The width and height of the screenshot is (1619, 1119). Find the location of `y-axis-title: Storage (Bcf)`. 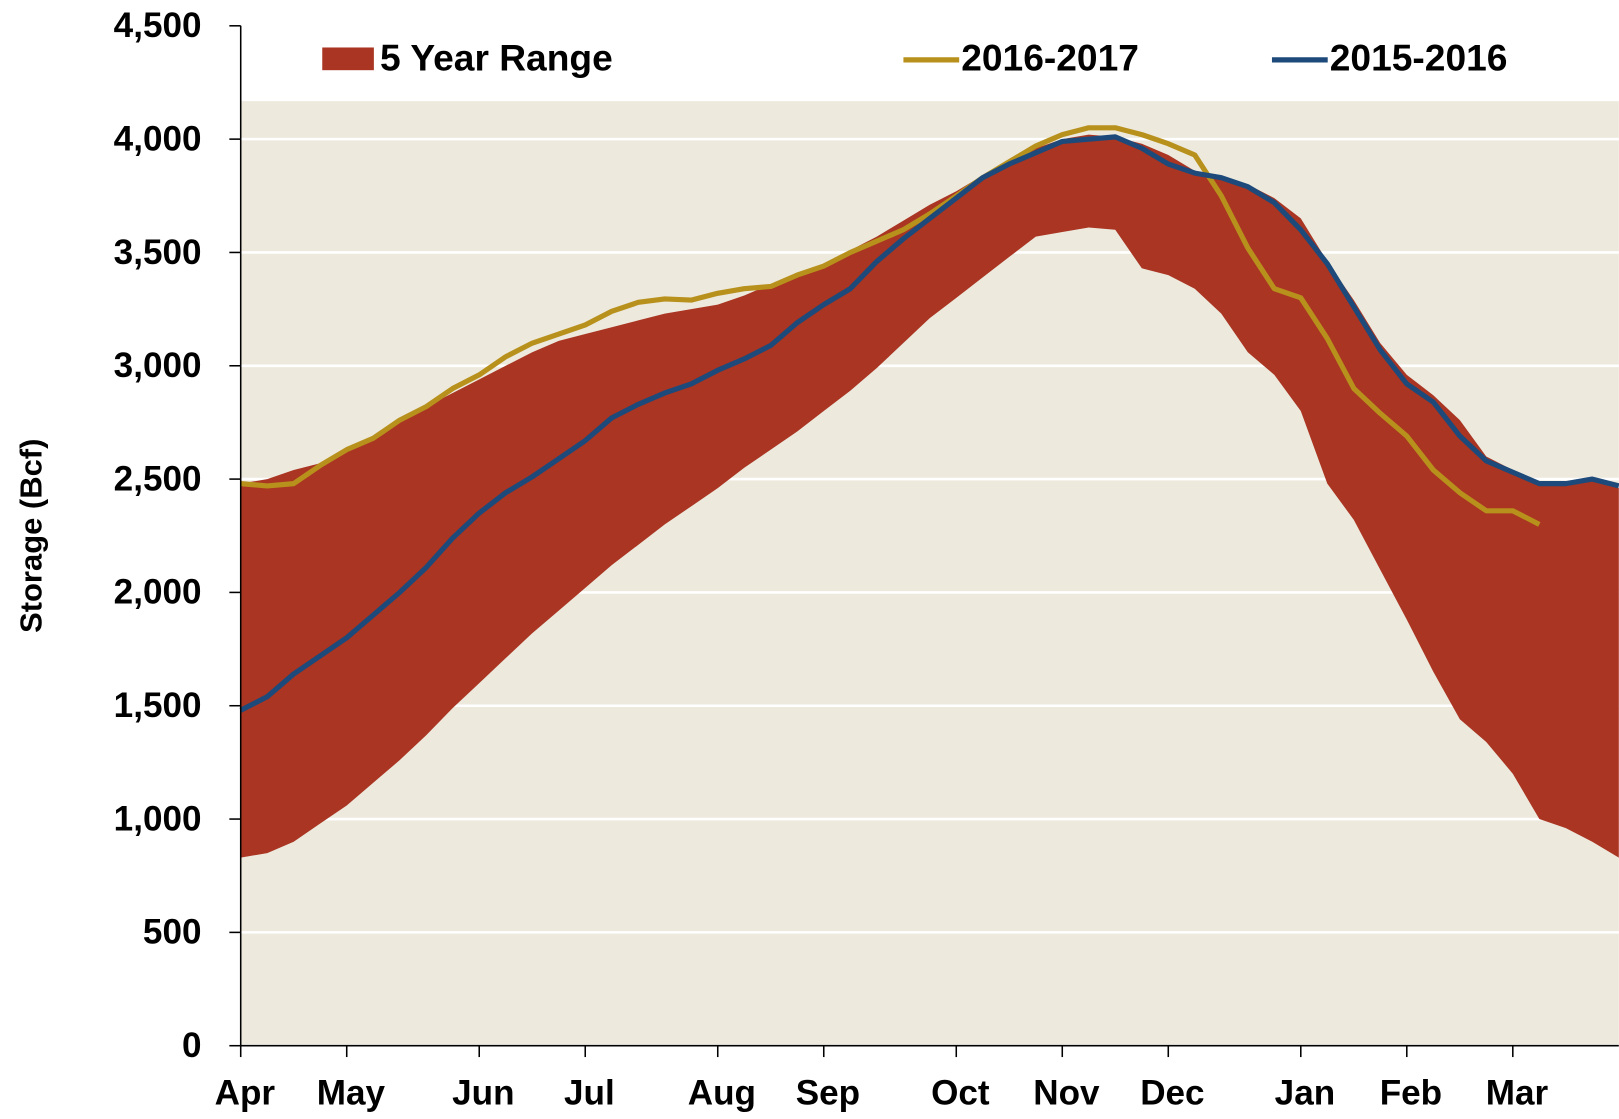

y-axis-title: Storage (Bcf) is located at coordinates (30, 536).